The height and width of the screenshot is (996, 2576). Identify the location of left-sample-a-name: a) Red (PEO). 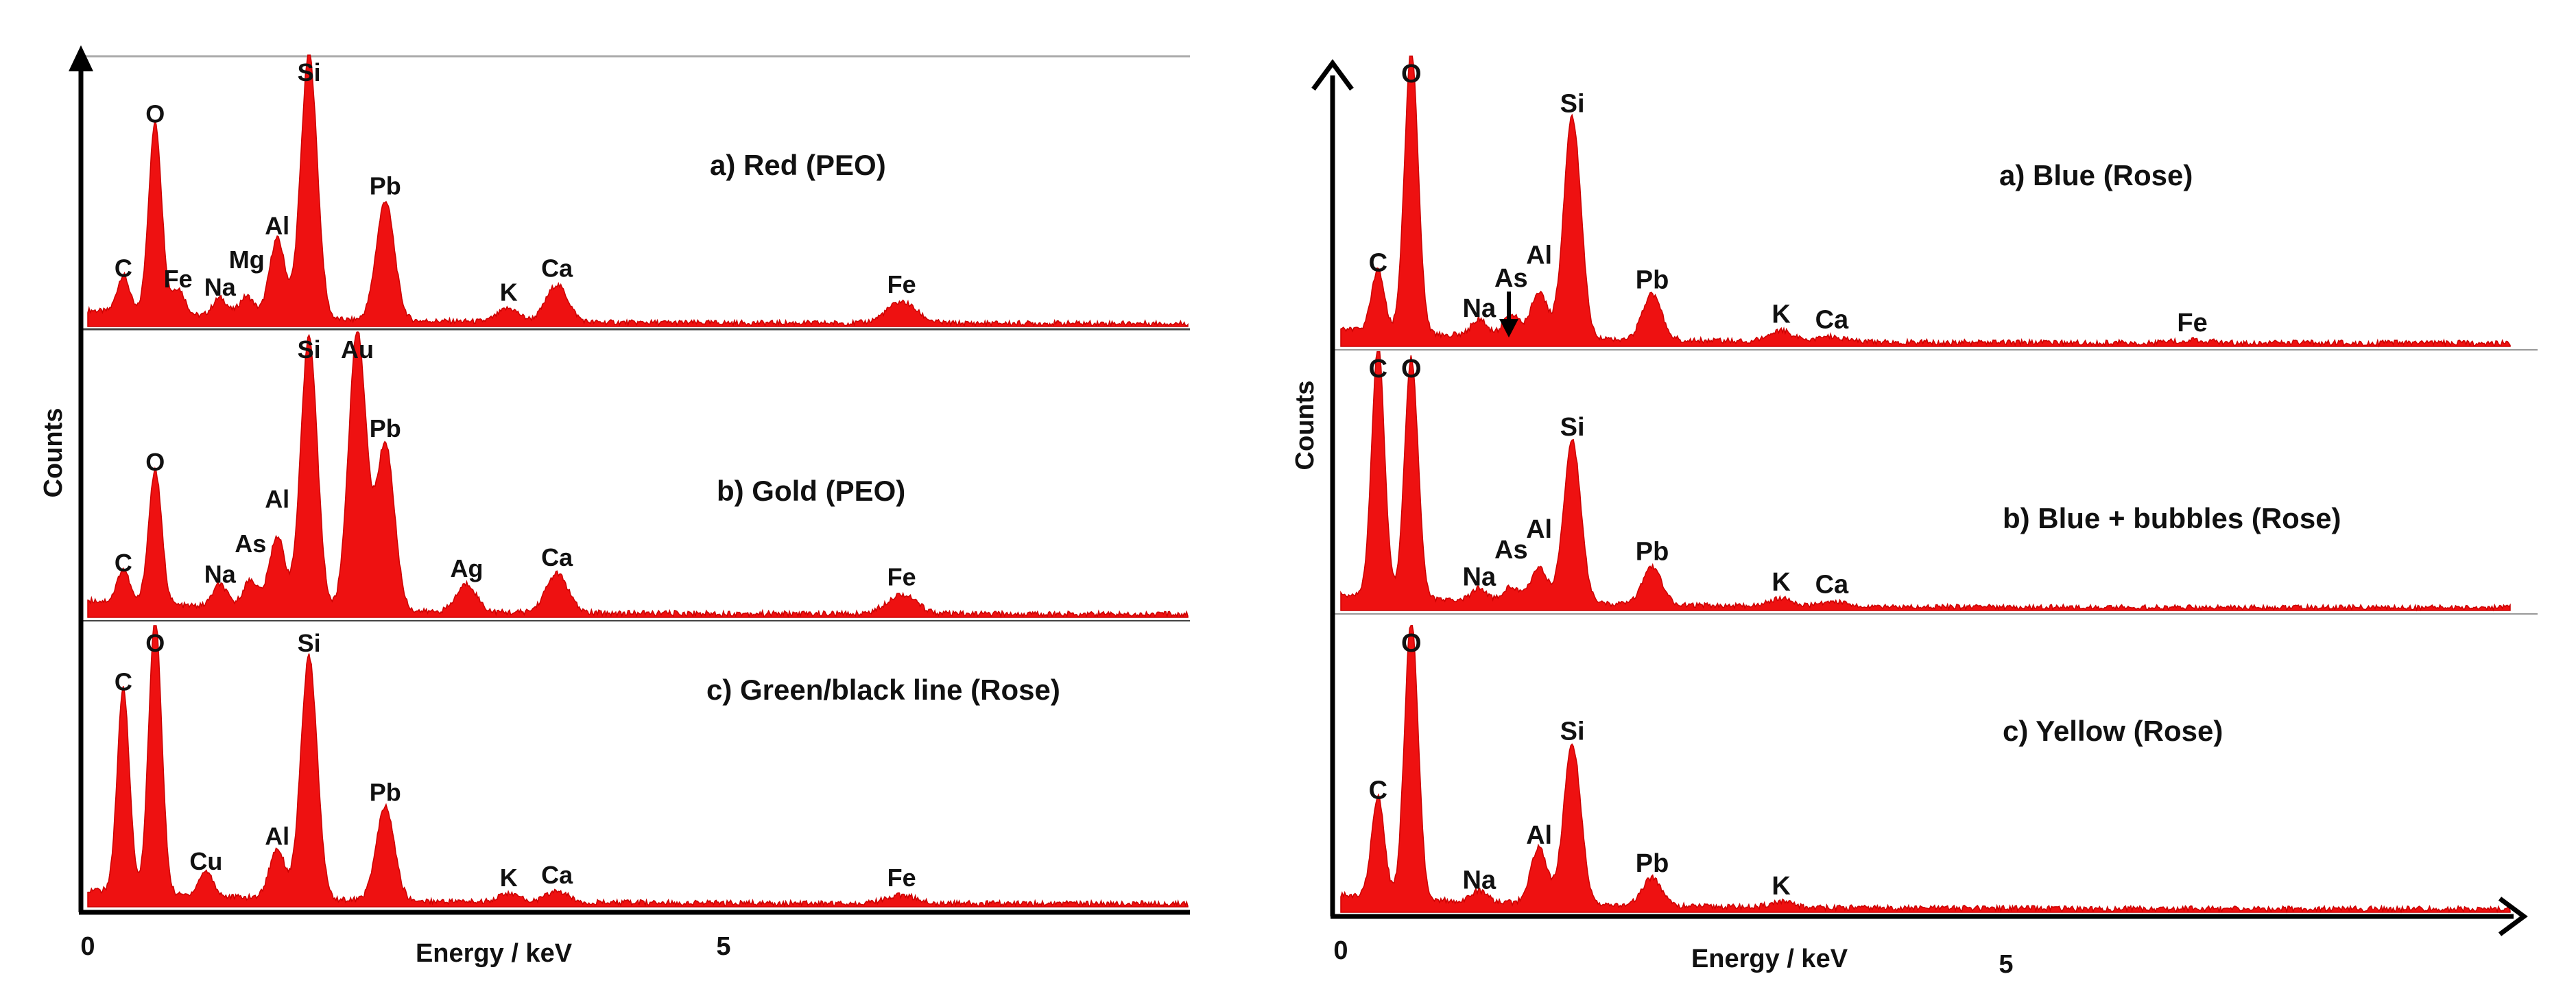
(798, 165).